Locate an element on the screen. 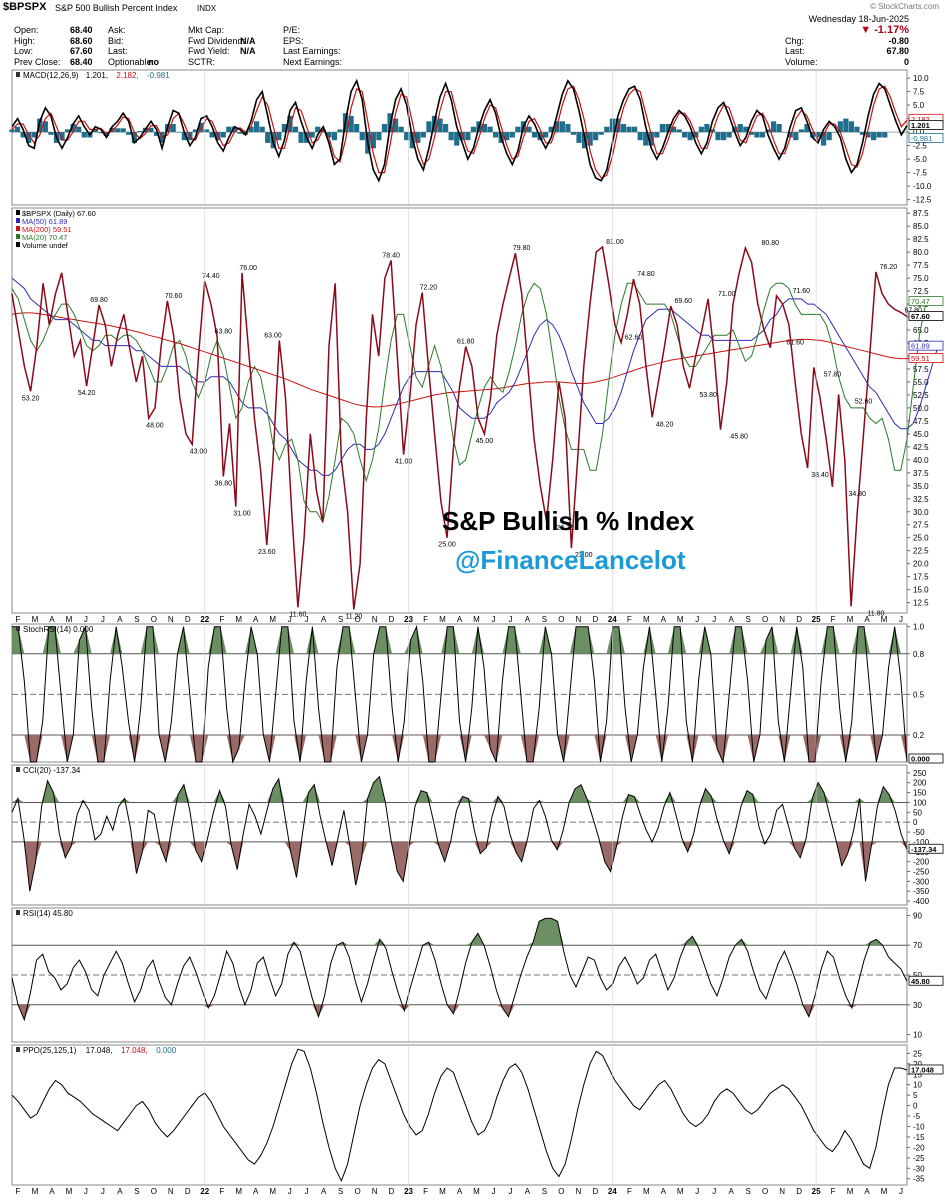  quote-label: Volume: is located at coordinates (801, 61).